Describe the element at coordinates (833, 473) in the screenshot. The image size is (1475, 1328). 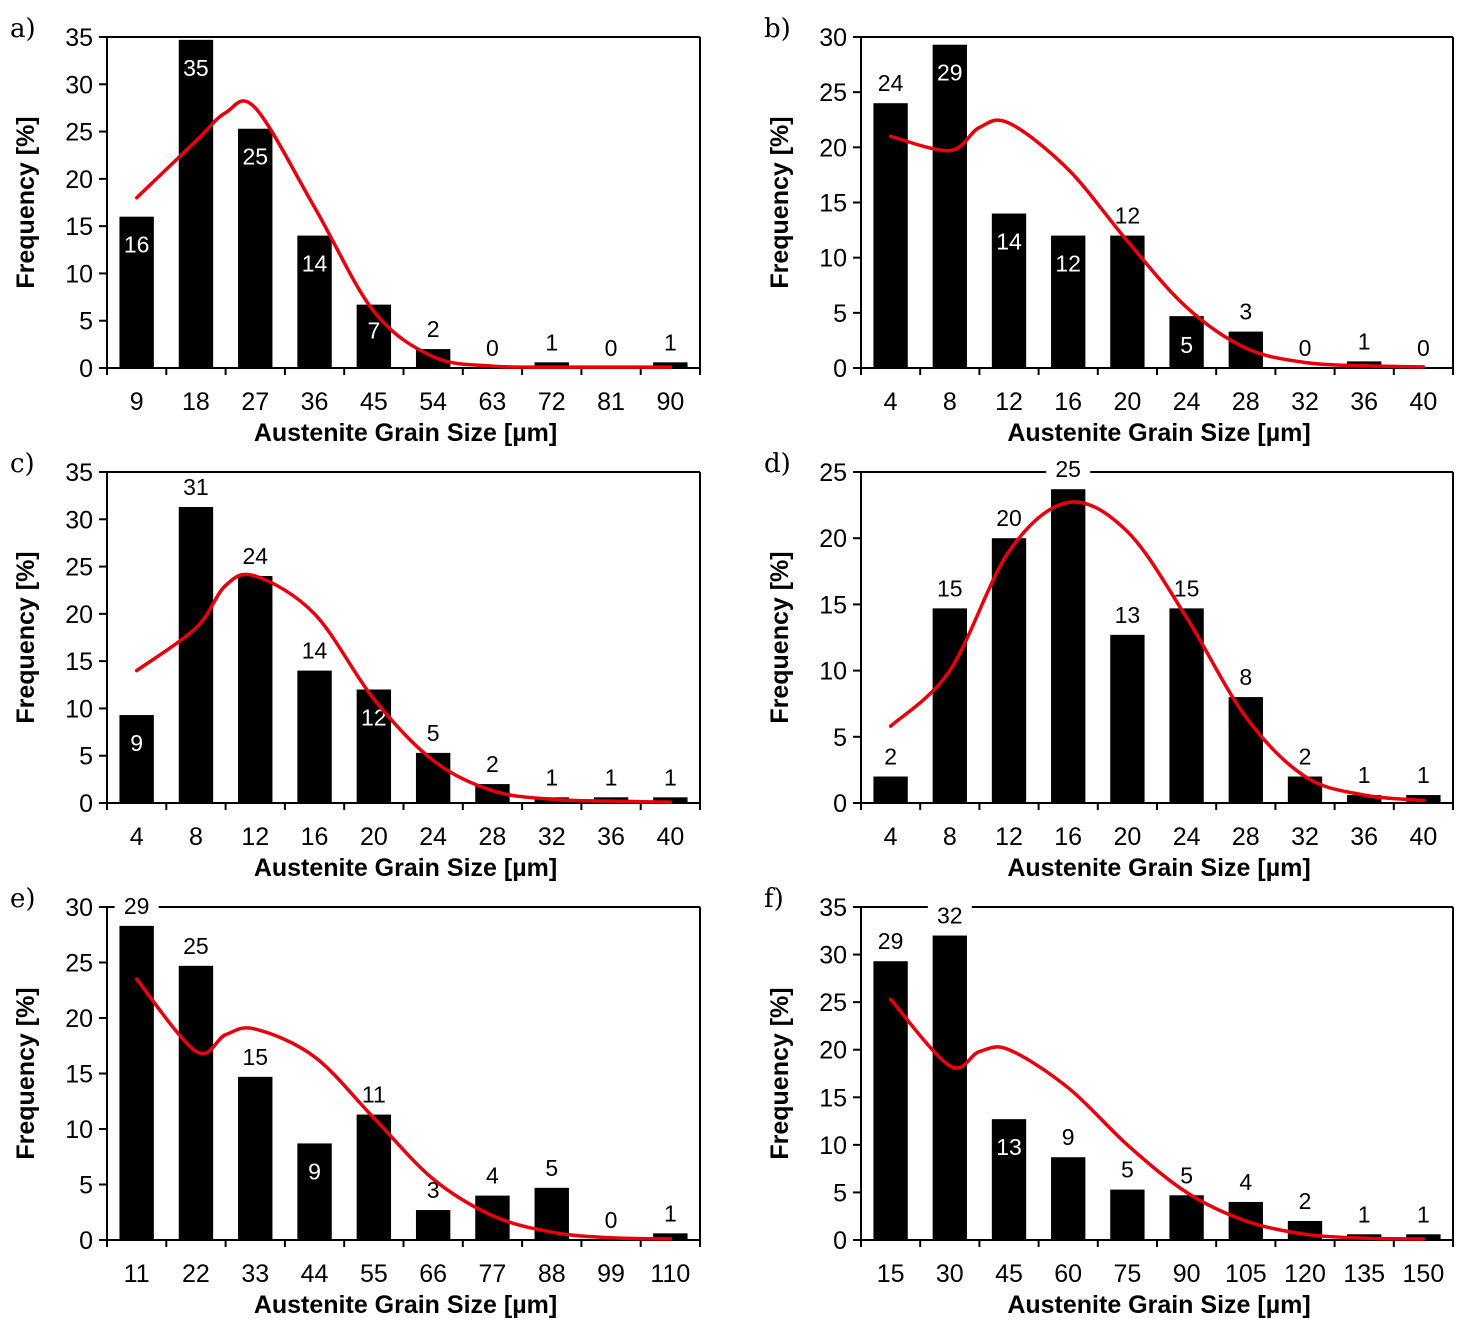
I see `y-tick-label: 25` at that location.